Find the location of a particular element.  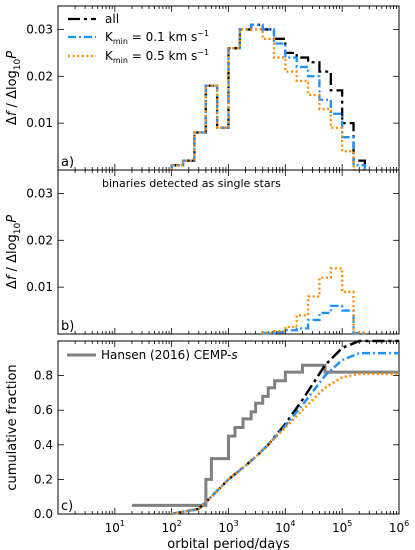

x-tick-label: 10⁶ is located at coordinates (399, 527).